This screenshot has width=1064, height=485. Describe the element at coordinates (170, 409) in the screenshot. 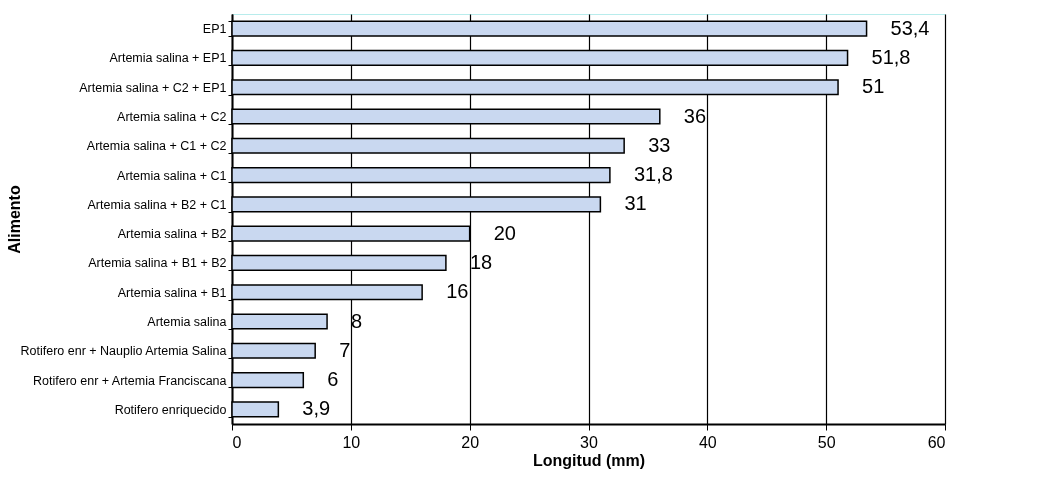

I see `y-tick-label: Rotifero enriquecido` at that location.